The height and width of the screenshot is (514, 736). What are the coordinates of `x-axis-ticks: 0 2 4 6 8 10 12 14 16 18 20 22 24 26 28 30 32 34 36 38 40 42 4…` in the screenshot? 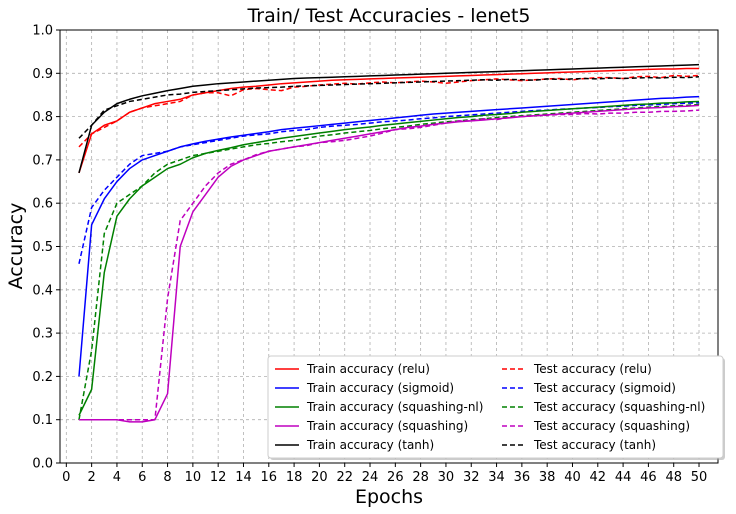 It's located at (384, 474).